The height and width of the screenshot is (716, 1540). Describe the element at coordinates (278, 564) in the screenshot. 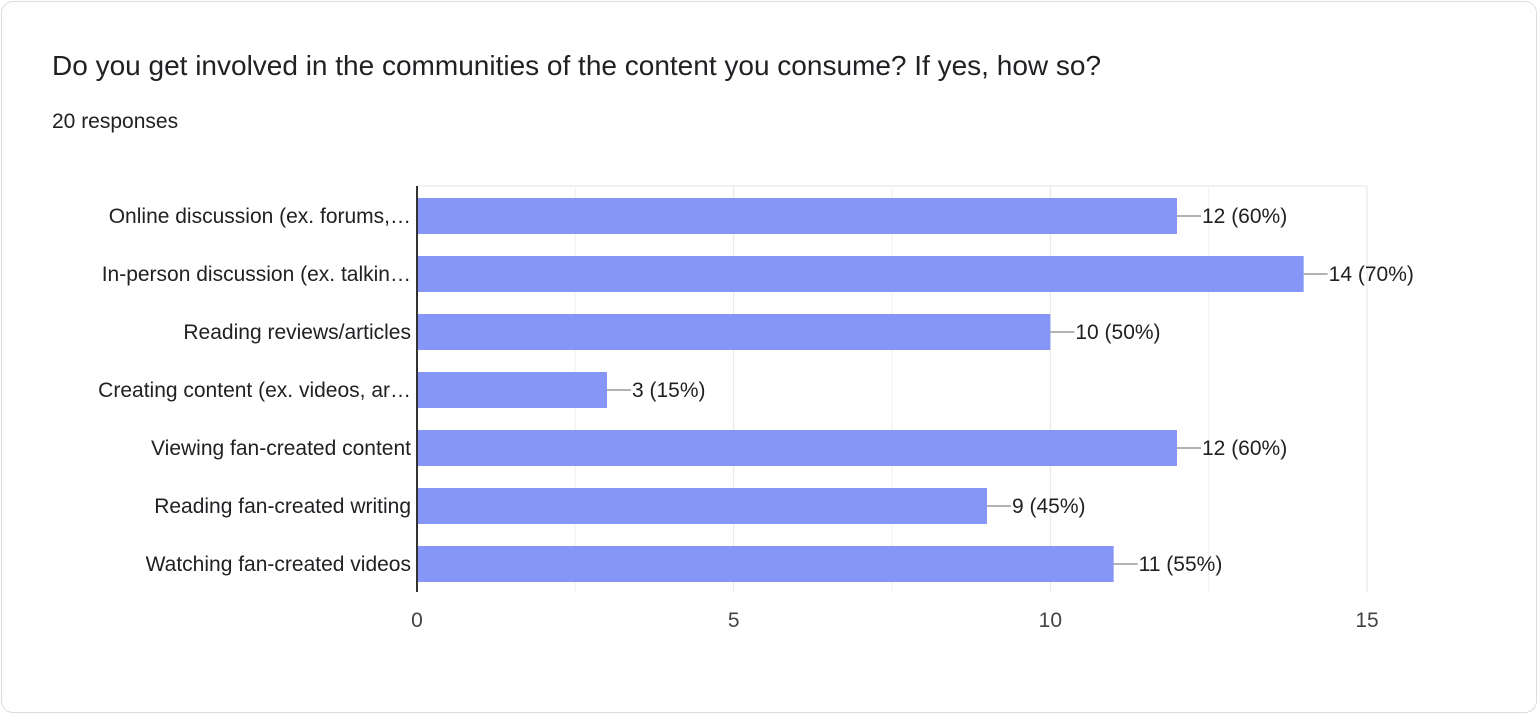

I see `category-label: Watching fan-created videos` at that location.